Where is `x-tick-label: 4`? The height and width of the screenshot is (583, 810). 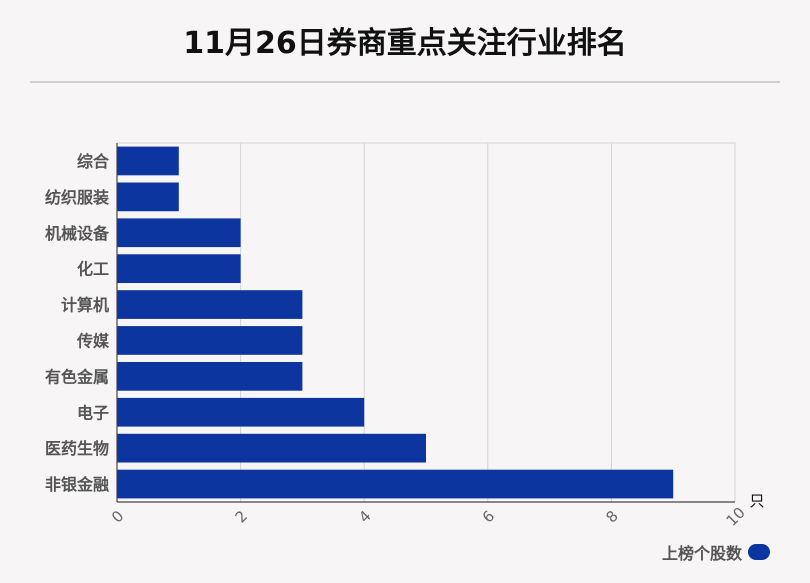
x-tick-label: 4 is located at coordinates (364, 516).